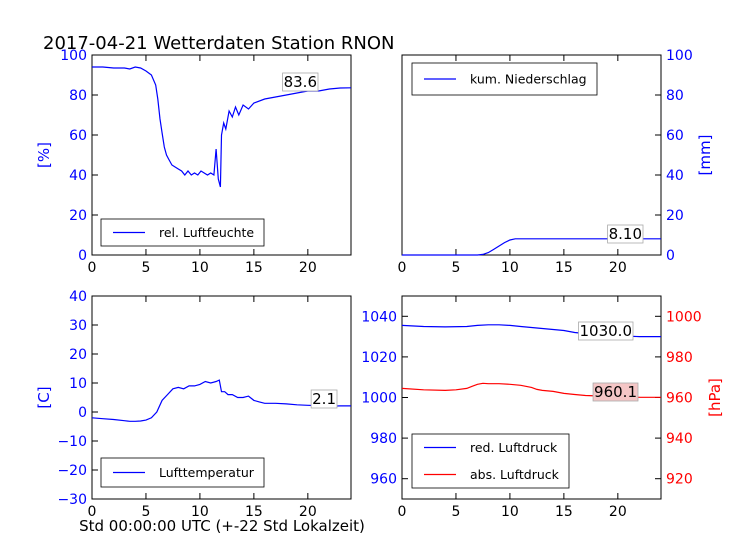 Image resolution: width=736 pixels, height=552 pixels. What do you see at coordinates (515, 474) in the screenshot?
I see `legend-label-abs-luftdruck: abs. Luftdruck` at bounding box center [515, 474].